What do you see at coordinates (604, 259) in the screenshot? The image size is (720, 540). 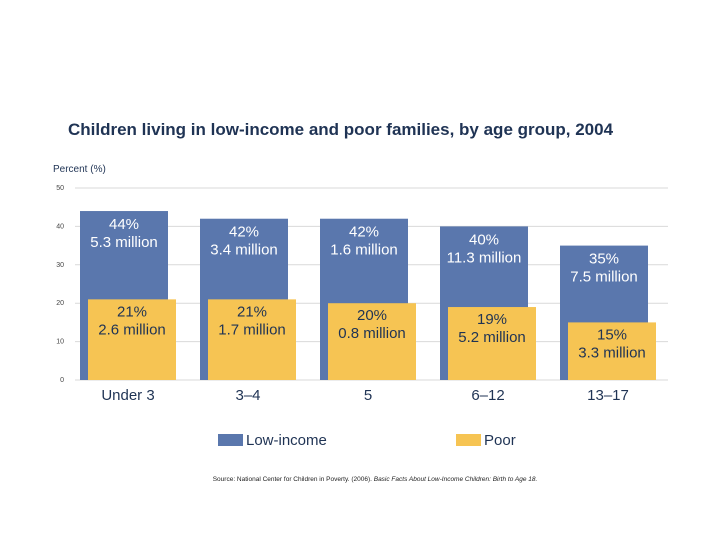 I see `data-label-low-pct: 35%` at bounding box center [604, 259].